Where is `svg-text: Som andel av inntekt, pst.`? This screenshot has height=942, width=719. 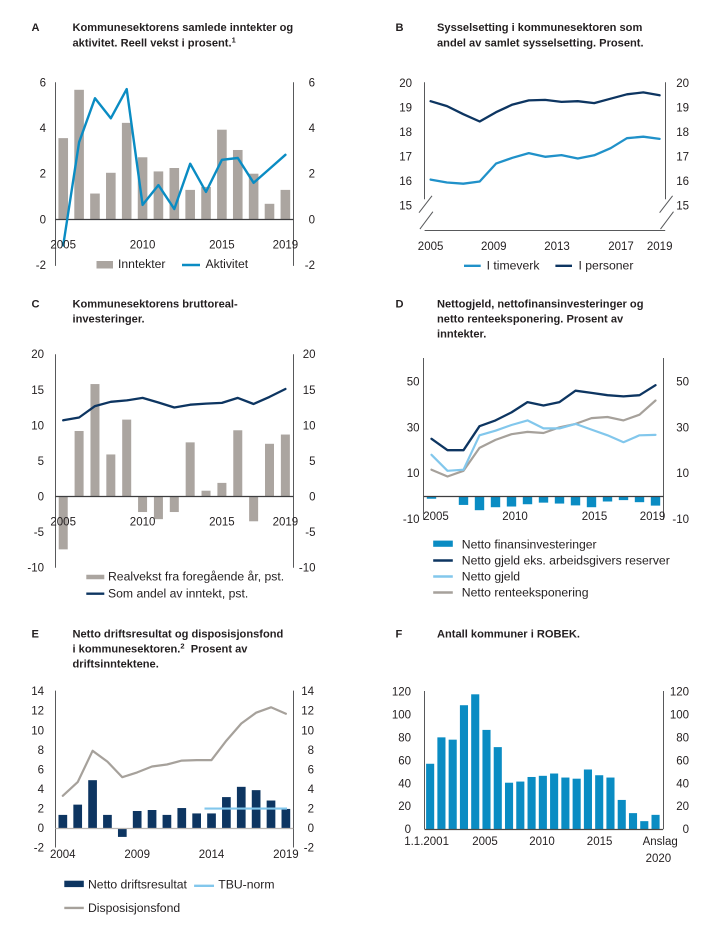
svg-text: Som andel av inntekt, pst. is located at coordinates (178, 593).